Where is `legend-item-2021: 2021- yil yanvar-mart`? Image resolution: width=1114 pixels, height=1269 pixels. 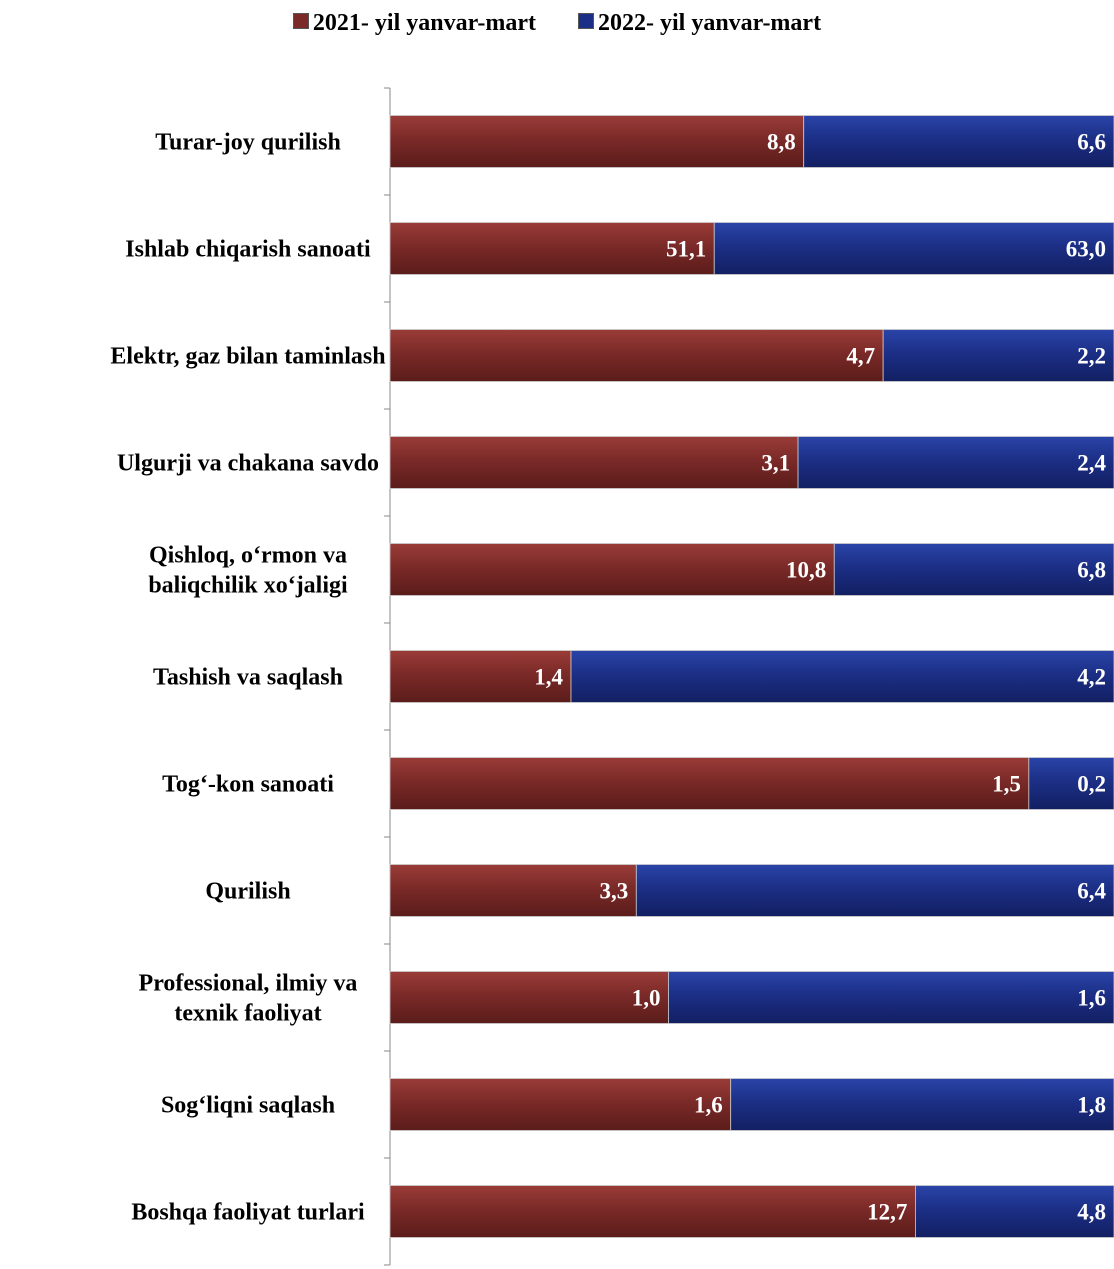 legend-item-2021: 2021- yil yanvar-mart is located at coordinates (414, 23).